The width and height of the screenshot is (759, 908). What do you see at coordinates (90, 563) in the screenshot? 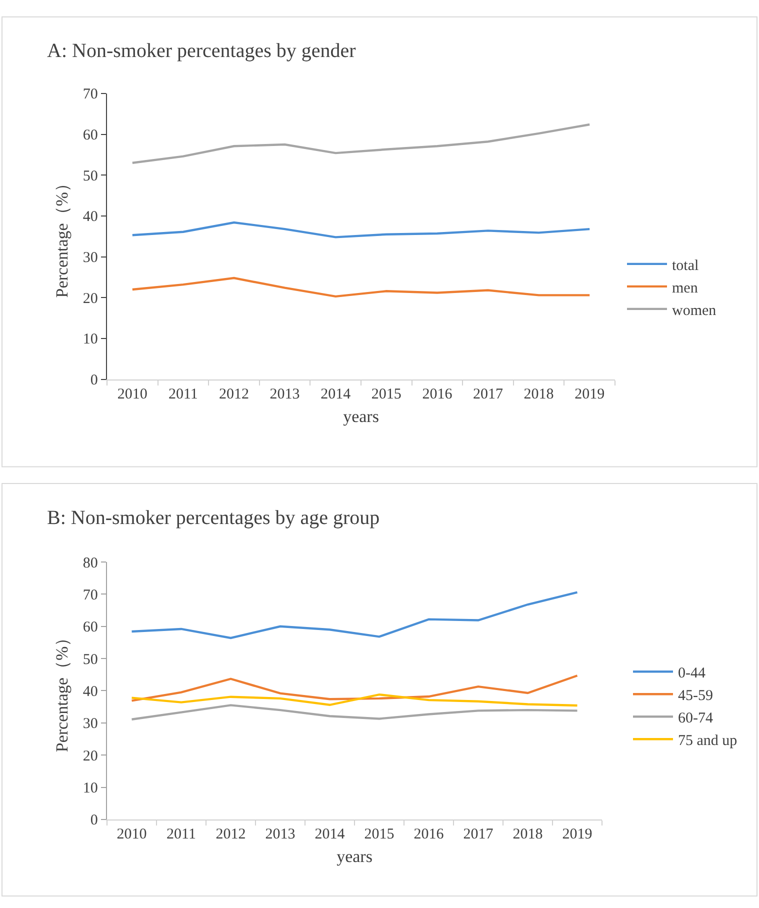
I see `y-tick-label: 80` at bounding box center [90, 563].